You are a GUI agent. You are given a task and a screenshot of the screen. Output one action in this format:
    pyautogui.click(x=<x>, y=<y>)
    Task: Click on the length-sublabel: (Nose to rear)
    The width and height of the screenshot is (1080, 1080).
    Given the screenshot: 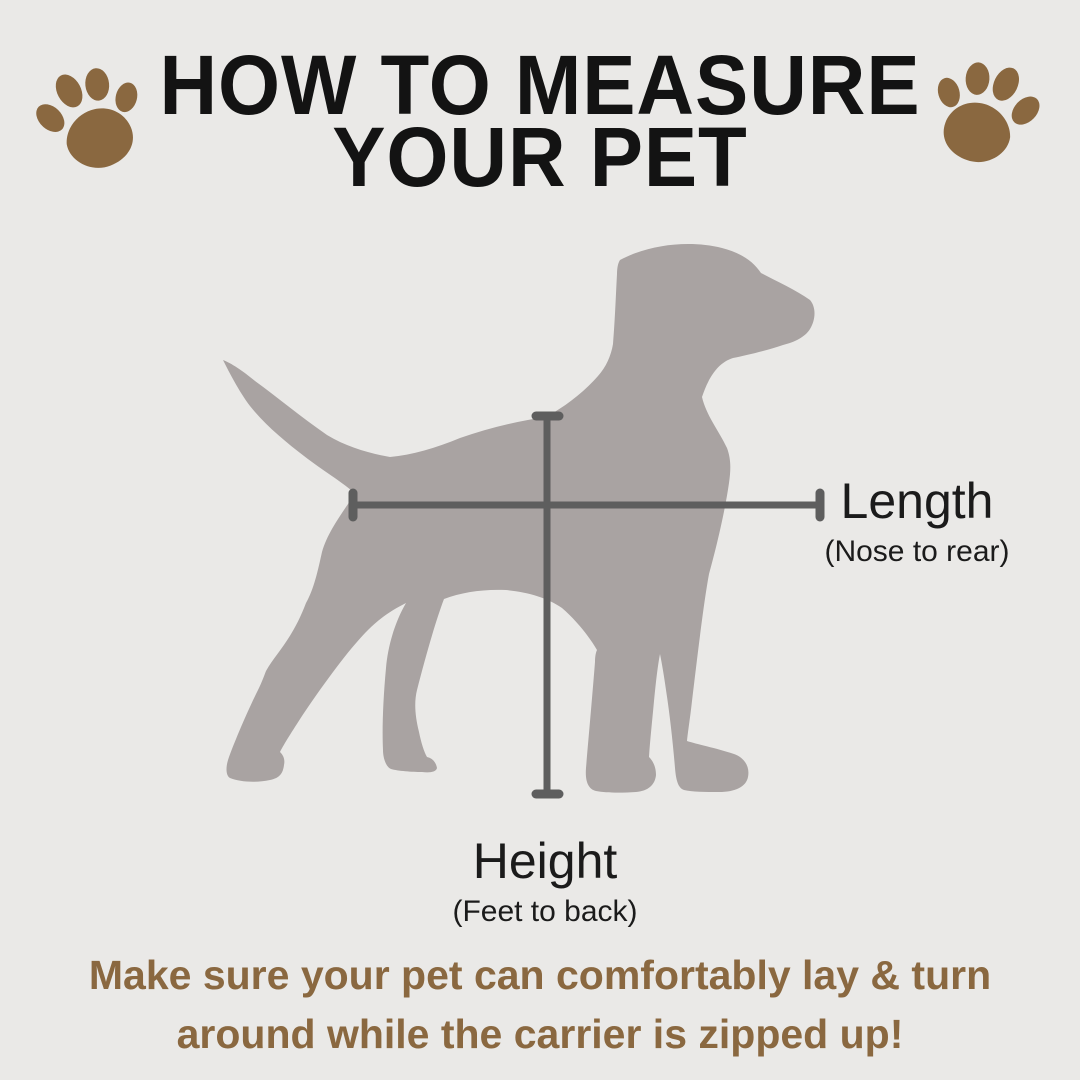 What is the action you would take?
    pyautogui.click(x=917, y=551)
    